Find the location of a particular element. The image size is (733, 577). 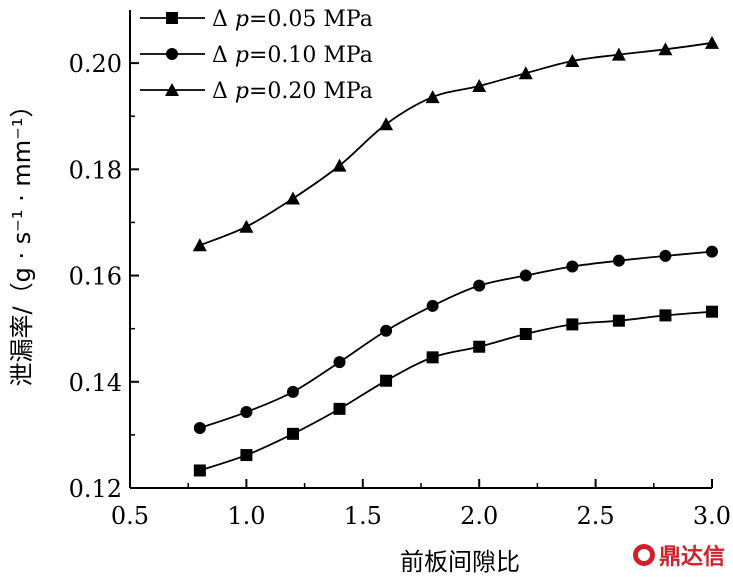

y-tick-label: 0.18 is located at coordinates (95, 170).